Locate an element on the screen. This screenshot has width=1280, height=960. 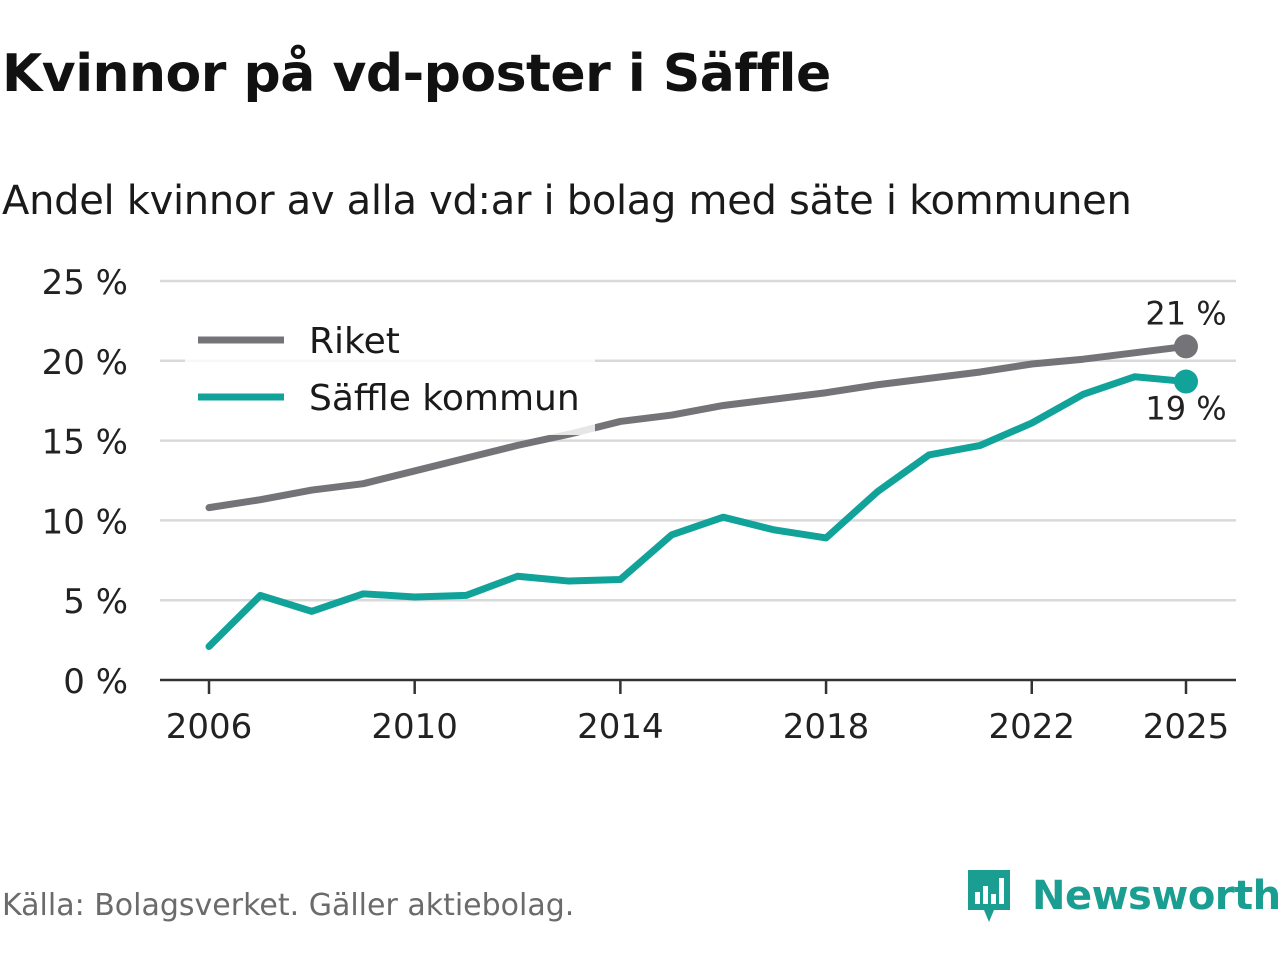
newsworthy-logo-icon is located at coordinates (989, 896).